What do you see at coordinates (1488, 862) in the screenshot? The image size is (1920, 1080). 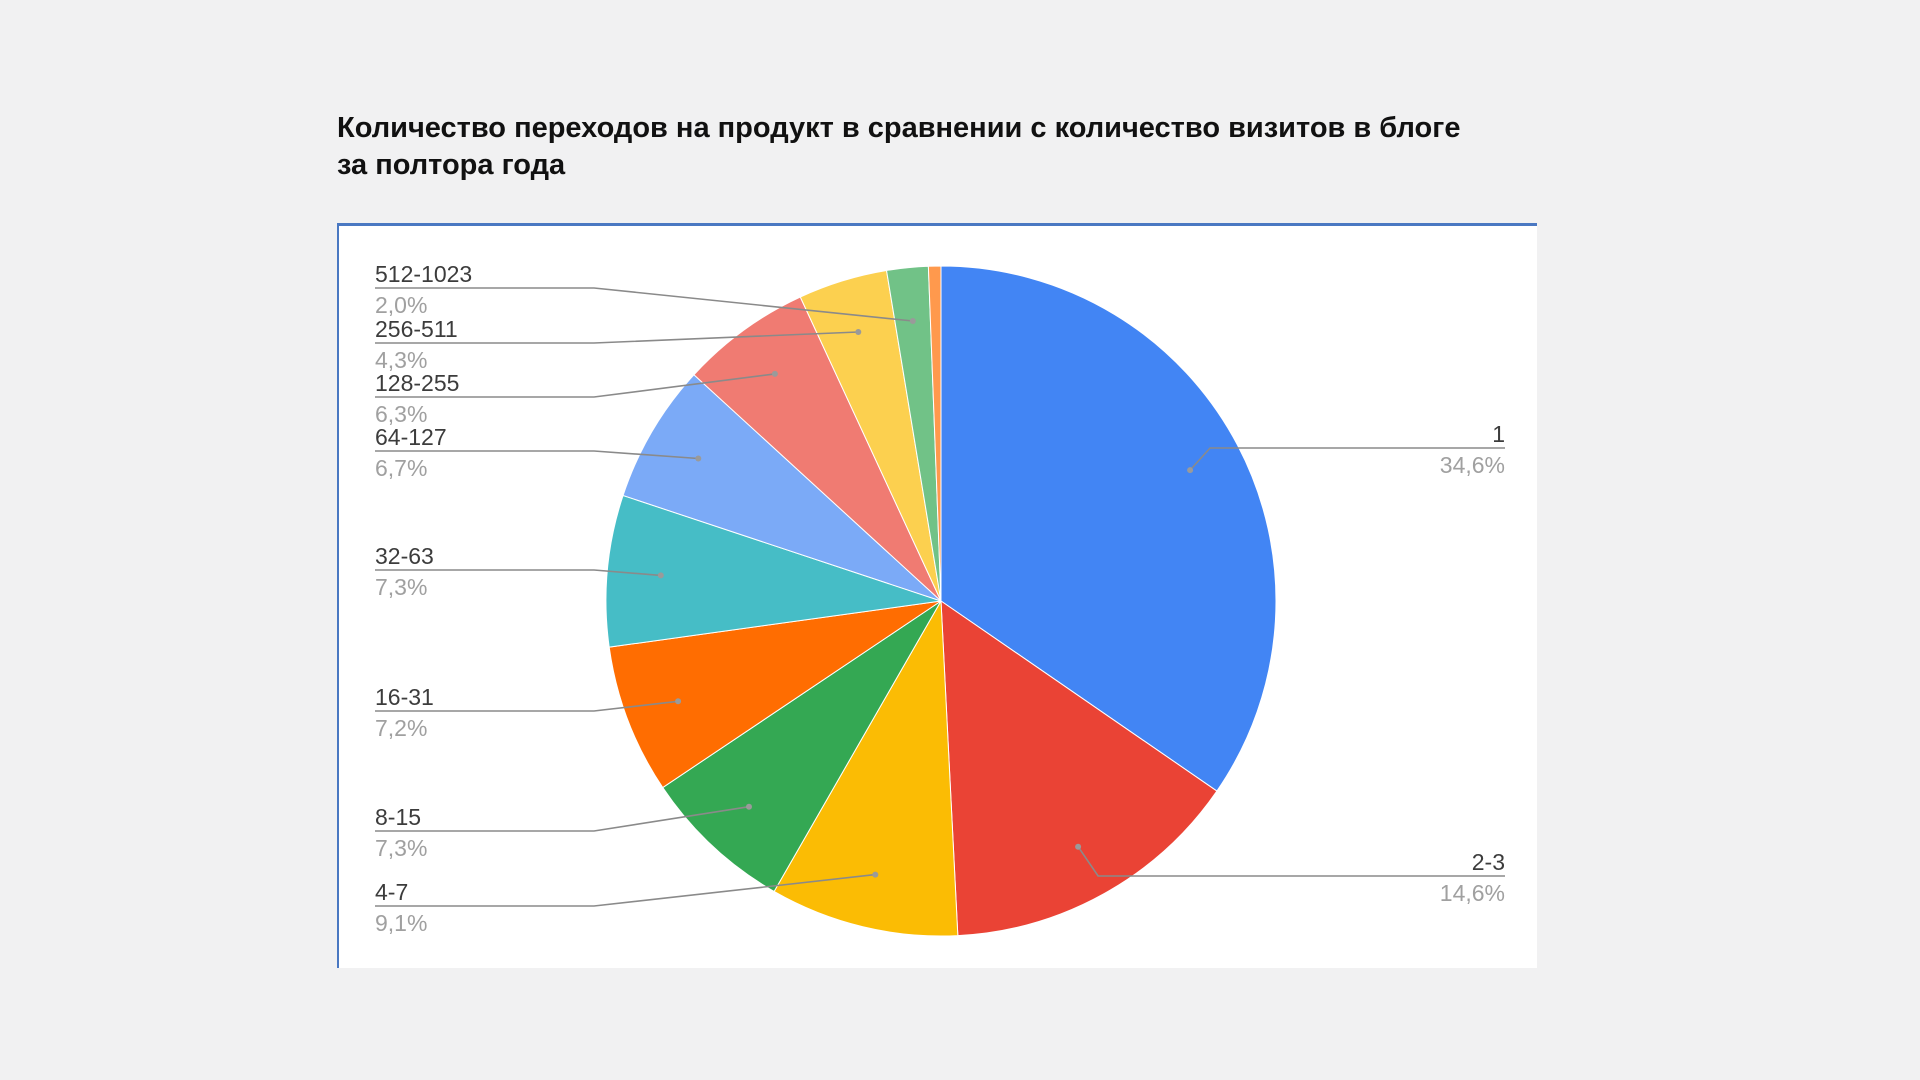 I see `slice-label-2-3: 2-3` at bounding box center [1488, 862].